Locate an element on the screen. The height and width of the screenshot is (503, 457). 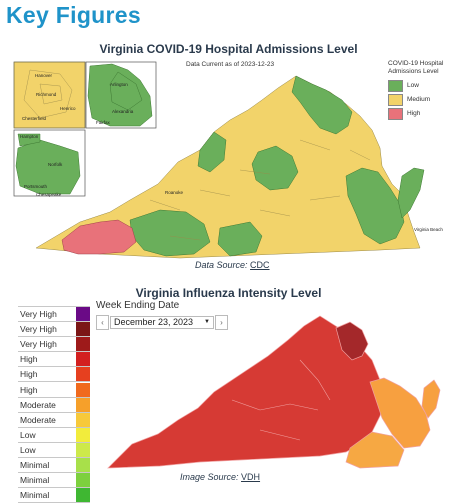
label-virginia-beach: Virginia Beach is located at coordinates (428, 229).